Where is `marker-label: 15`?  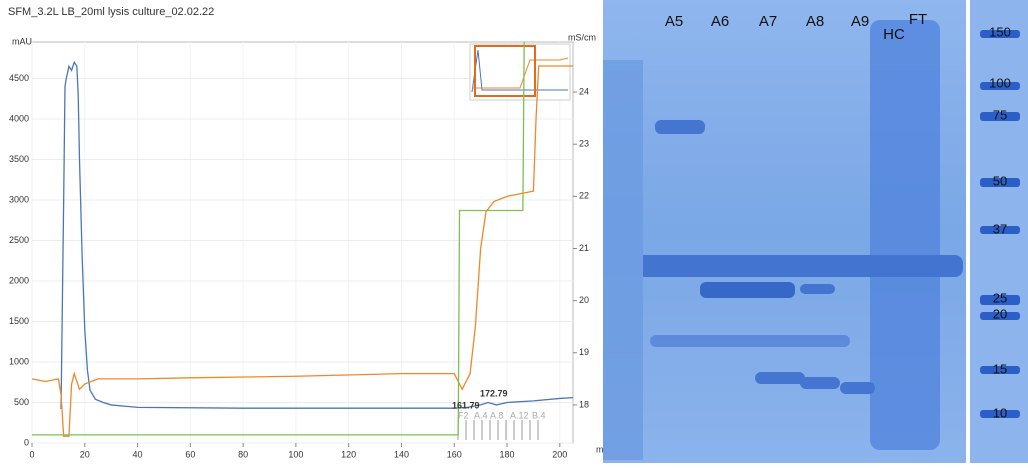
marker-label: 15 is located at coordinates (1000, 368).